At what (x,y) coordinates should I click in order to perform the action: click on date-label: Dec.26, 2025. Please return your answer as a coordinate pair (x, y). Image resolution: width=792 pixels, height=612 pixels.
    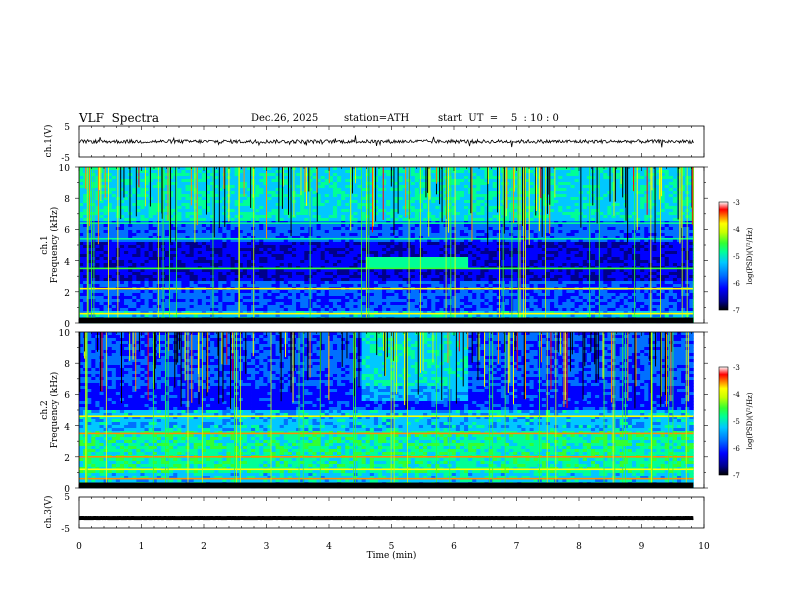
    Looking at the image, I should click on (285, 118).